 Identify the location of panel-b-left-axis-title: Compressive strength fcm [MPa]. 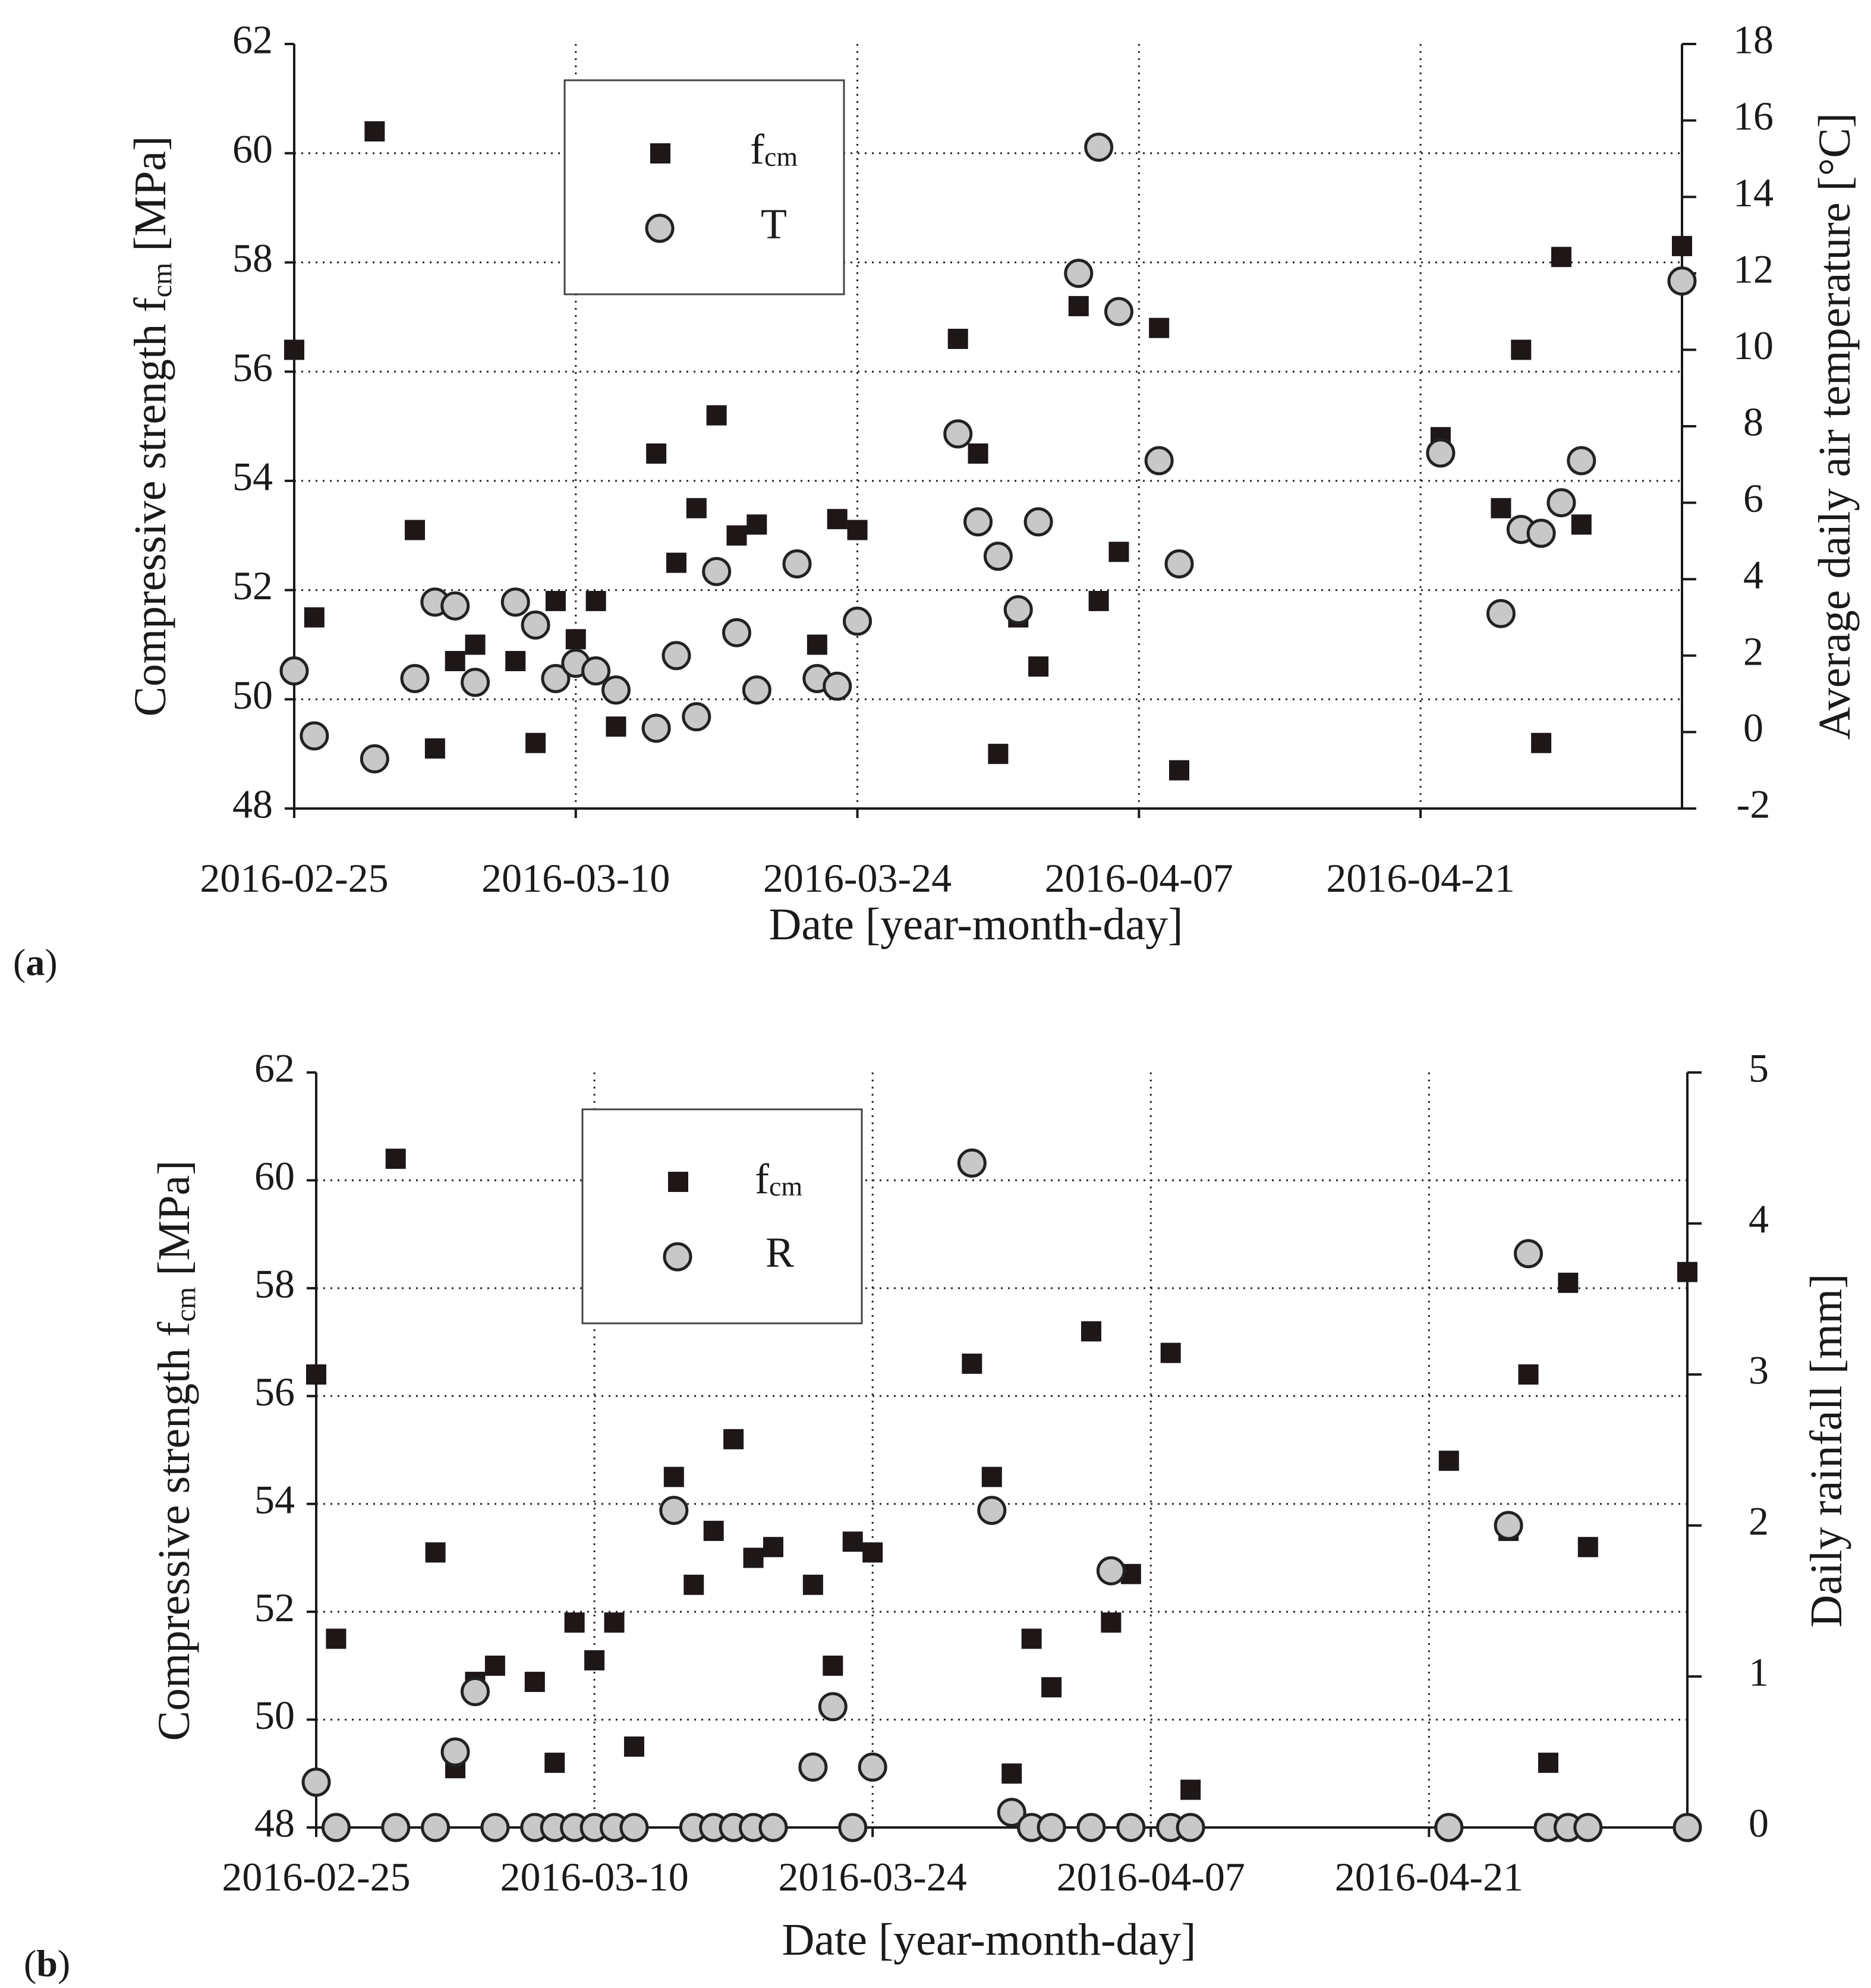
(175, 1450).